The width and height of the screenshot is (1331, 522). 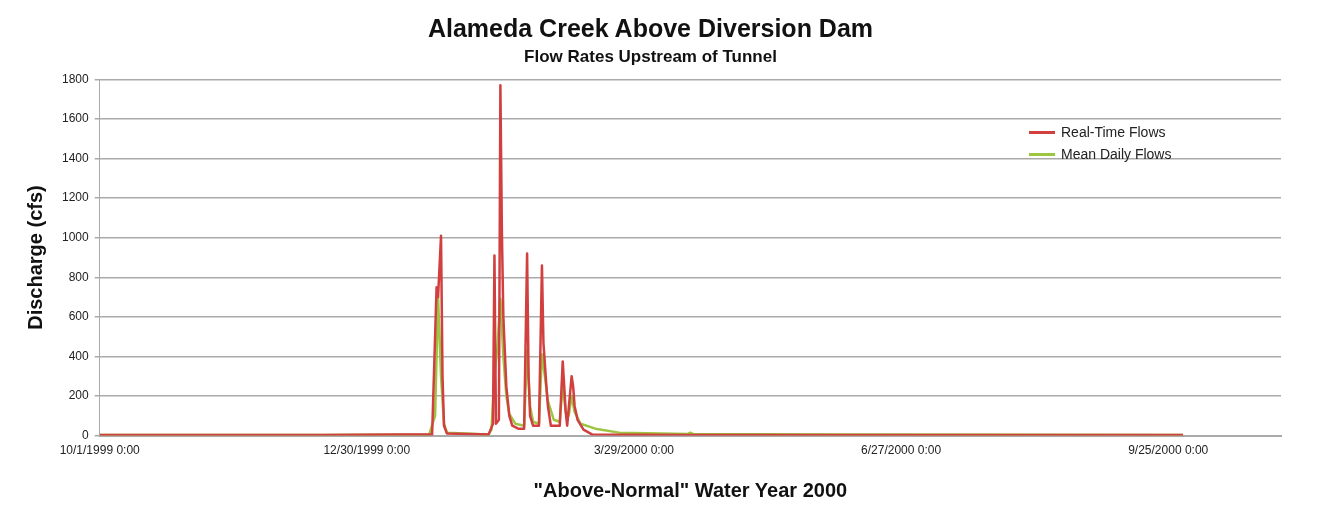 What do you see at coordinates (1113, 132) in the screenshot?
I see `legend-label: Real-Time Flows` at bounding box center [1113, 132].